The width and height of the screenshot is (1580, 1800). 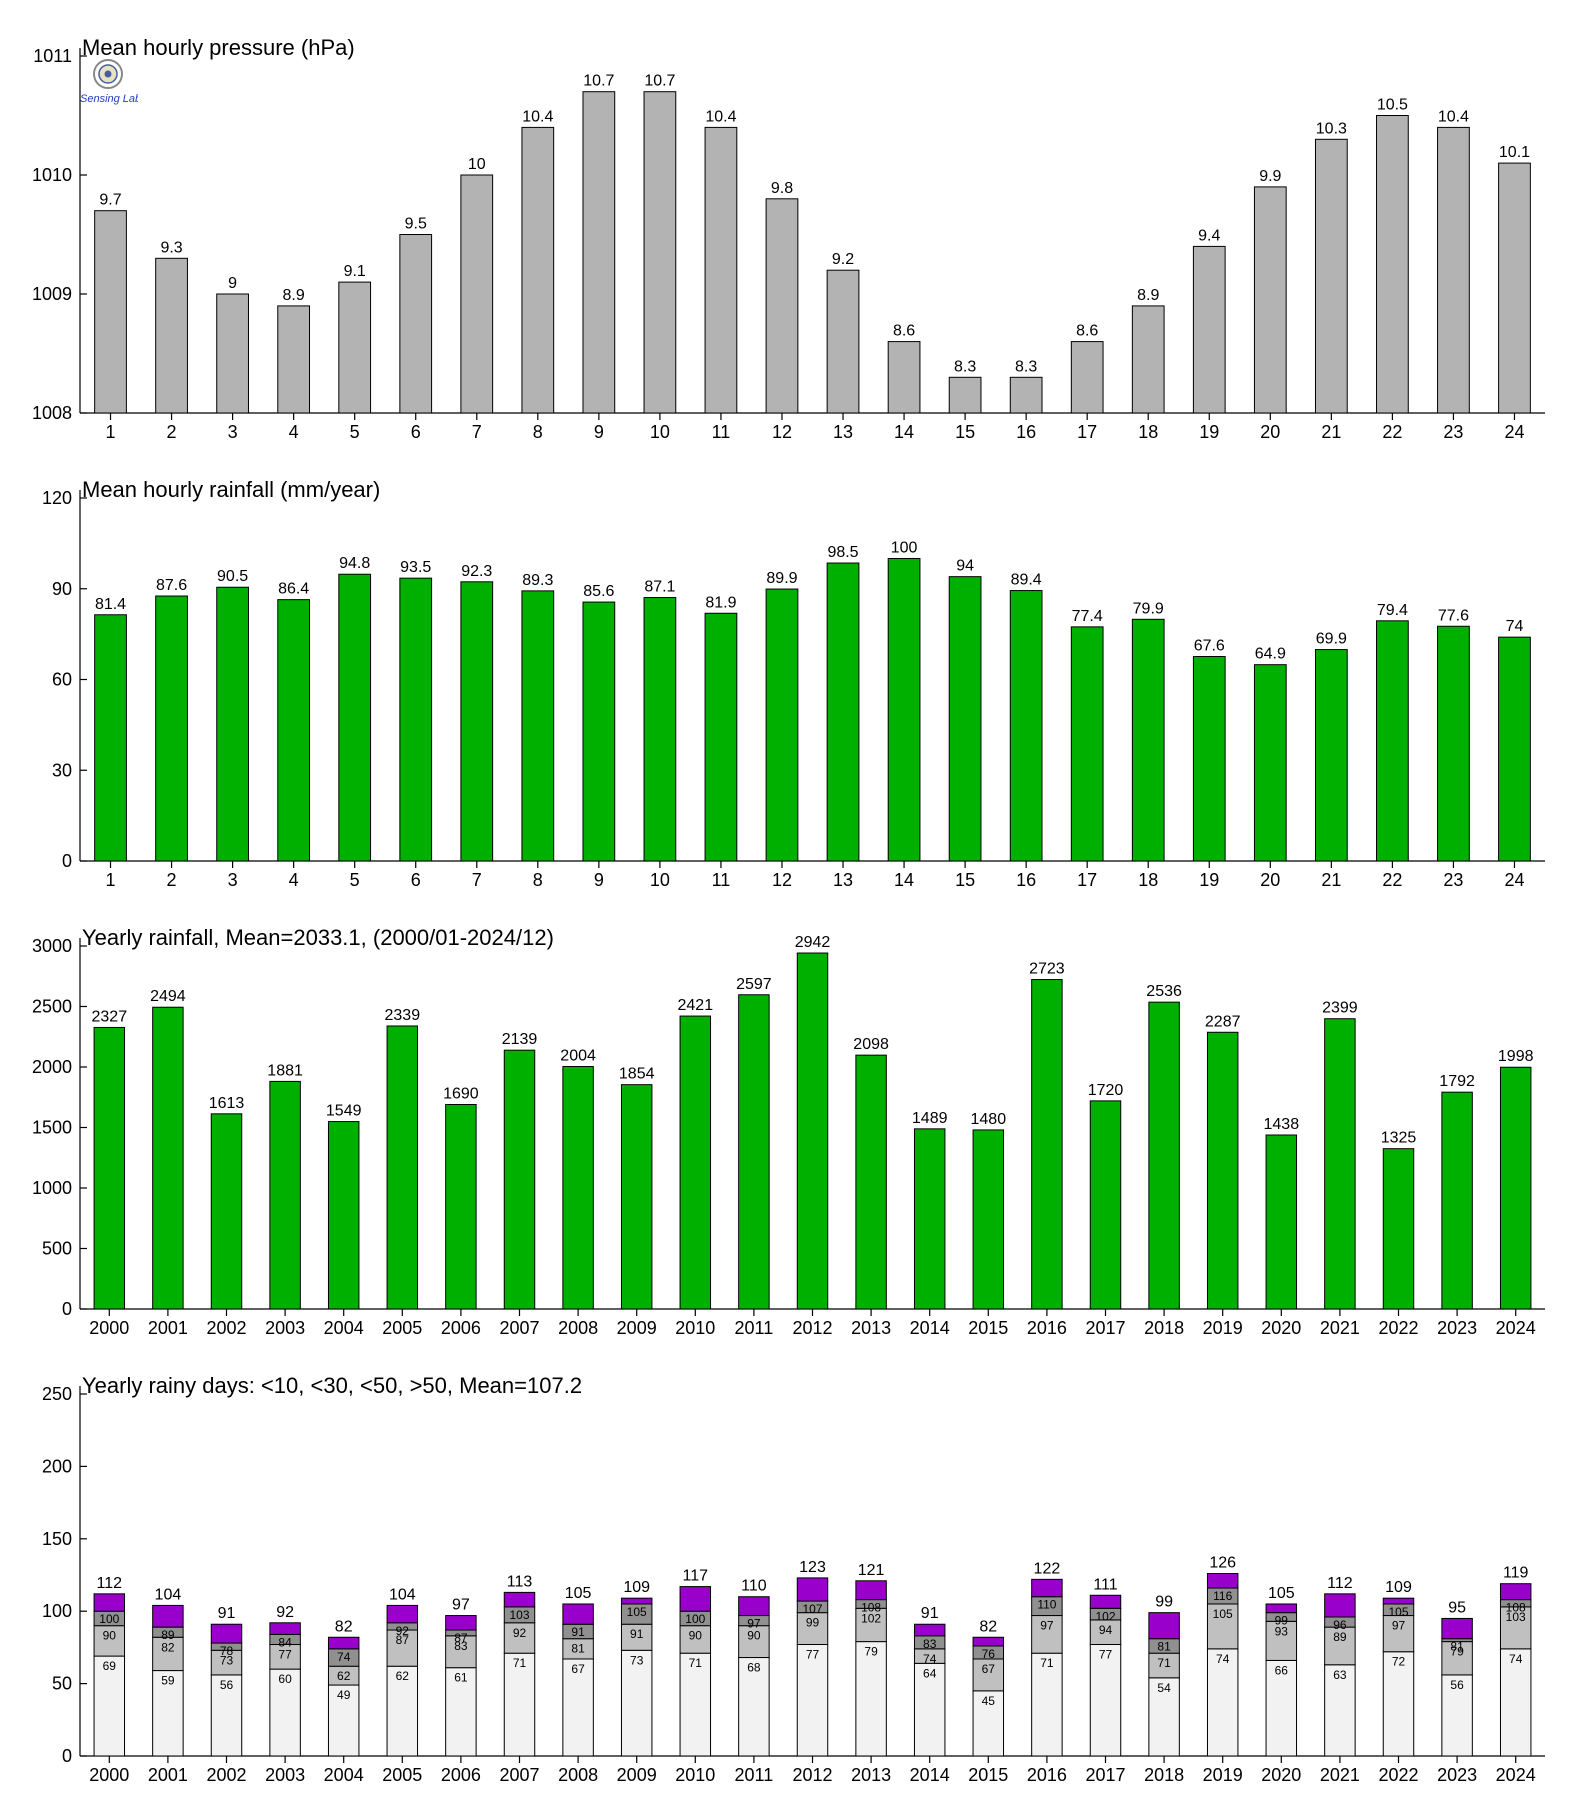 What do you see at coordinates (227, 1660) in the screenshot?
I see `segment-lt30-label: 73` at bounding box center [227, 1660].